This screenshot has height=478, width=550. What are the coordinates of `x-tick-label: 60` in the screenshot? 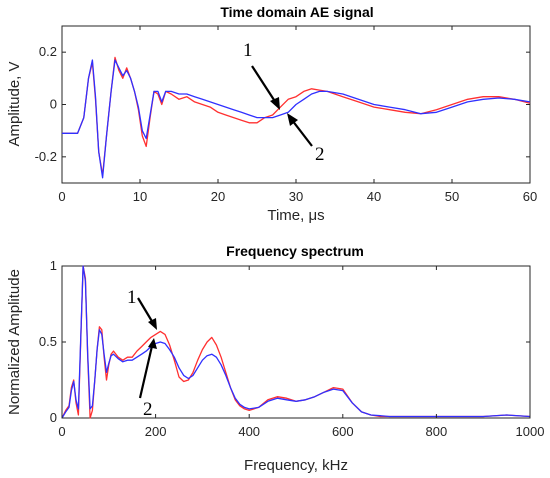 It's located at (530, 196).